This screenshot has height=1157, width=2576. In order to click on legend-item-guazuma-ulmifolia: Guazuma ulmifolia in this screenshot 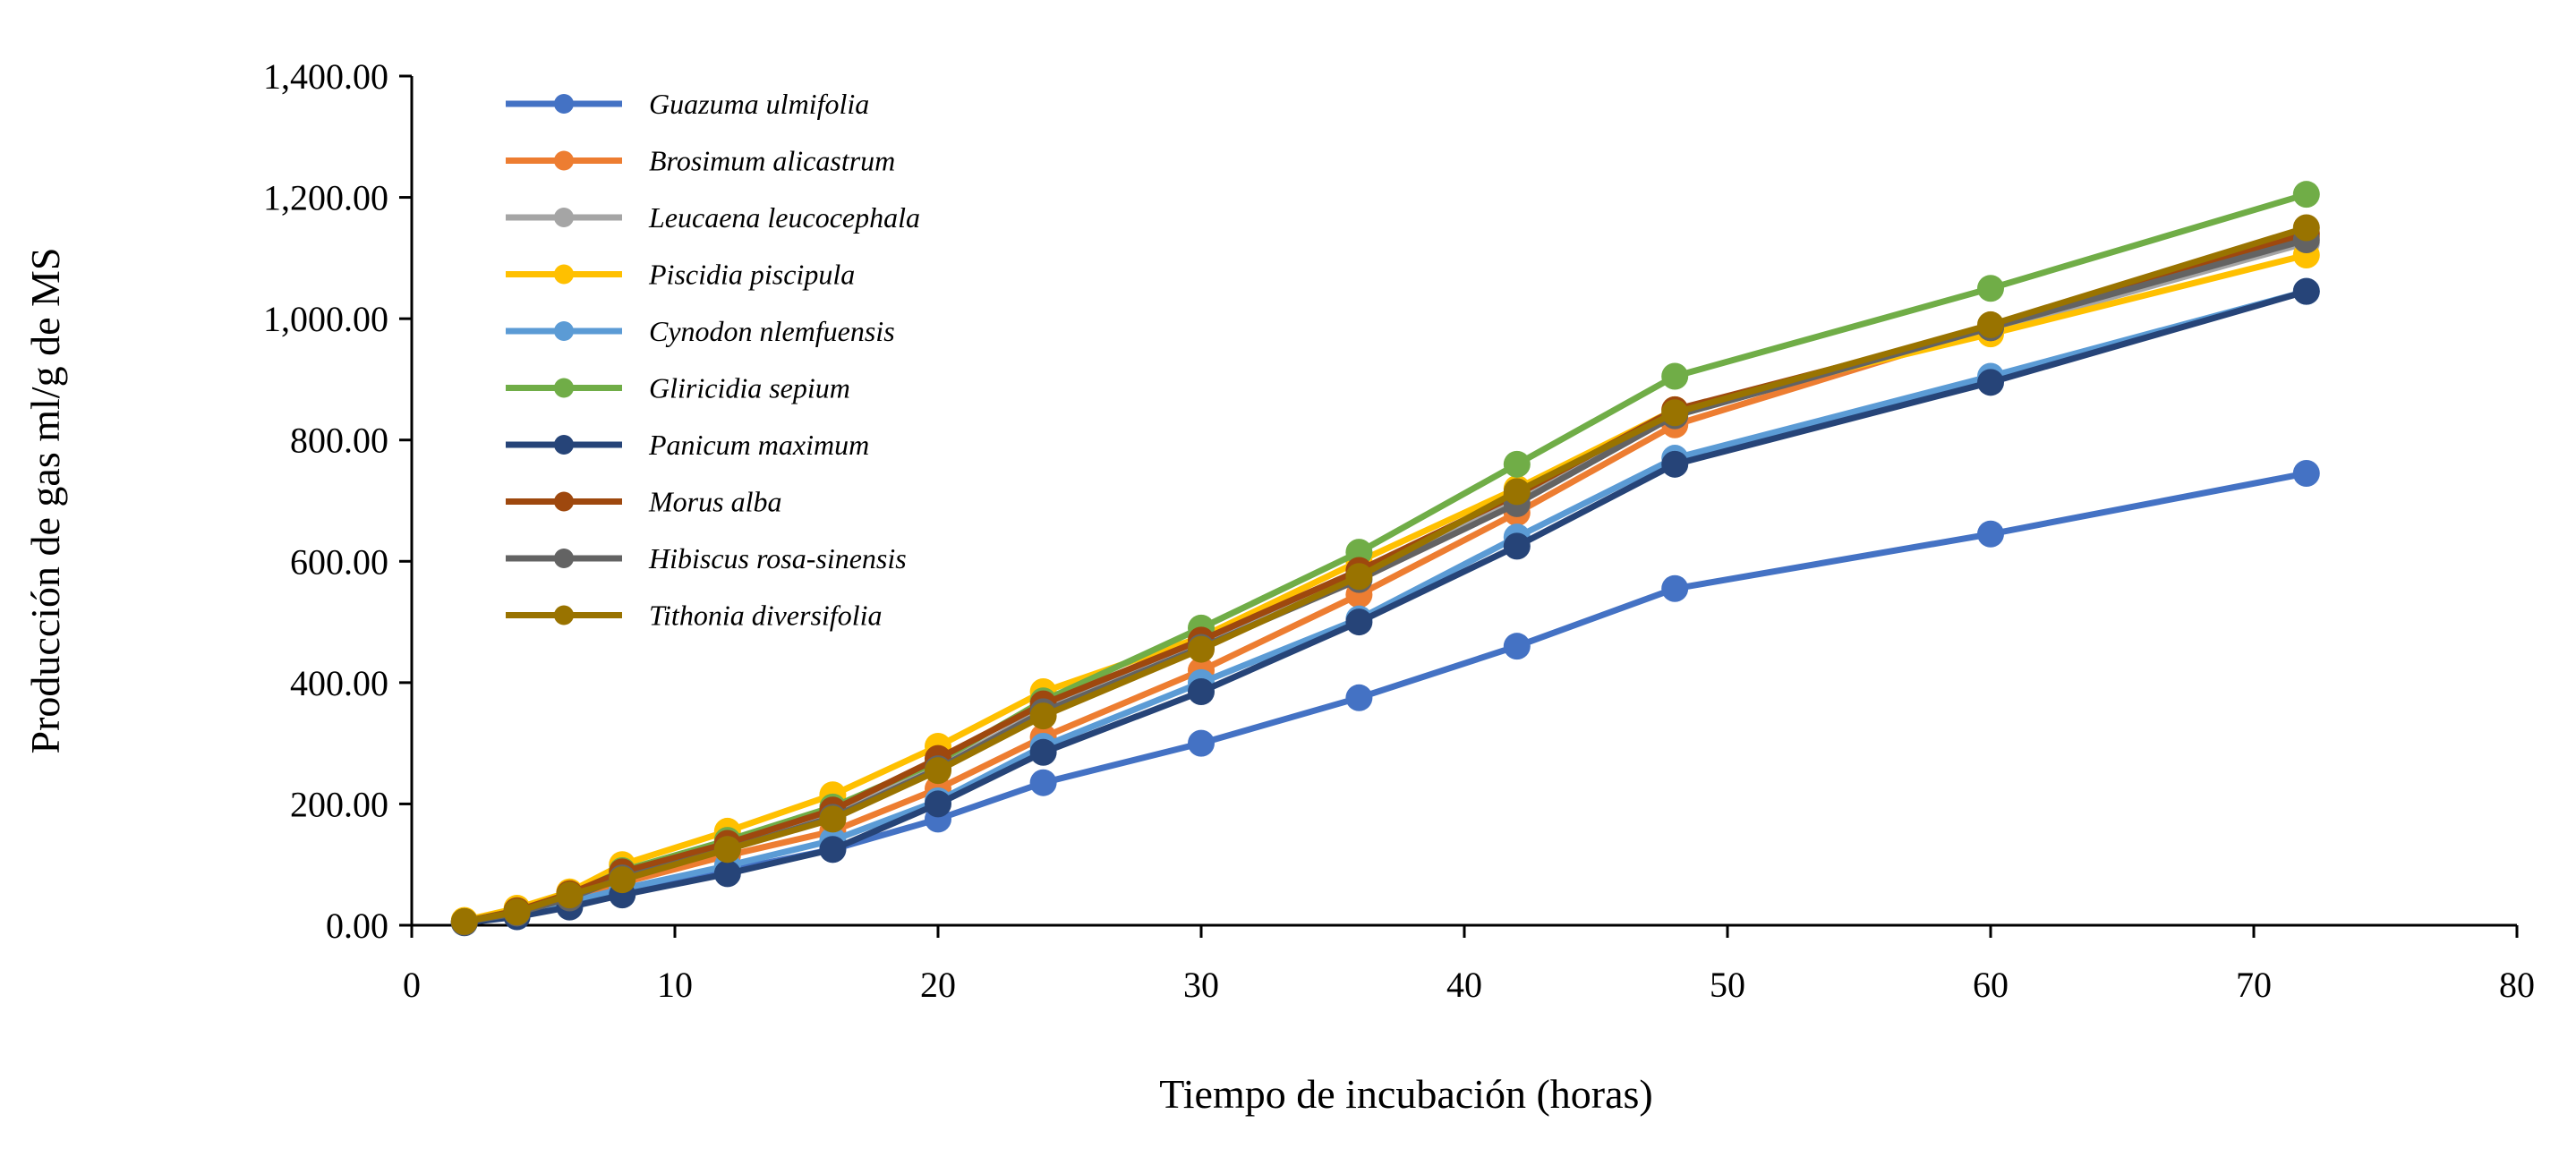, I will do `click(687, 104)`.